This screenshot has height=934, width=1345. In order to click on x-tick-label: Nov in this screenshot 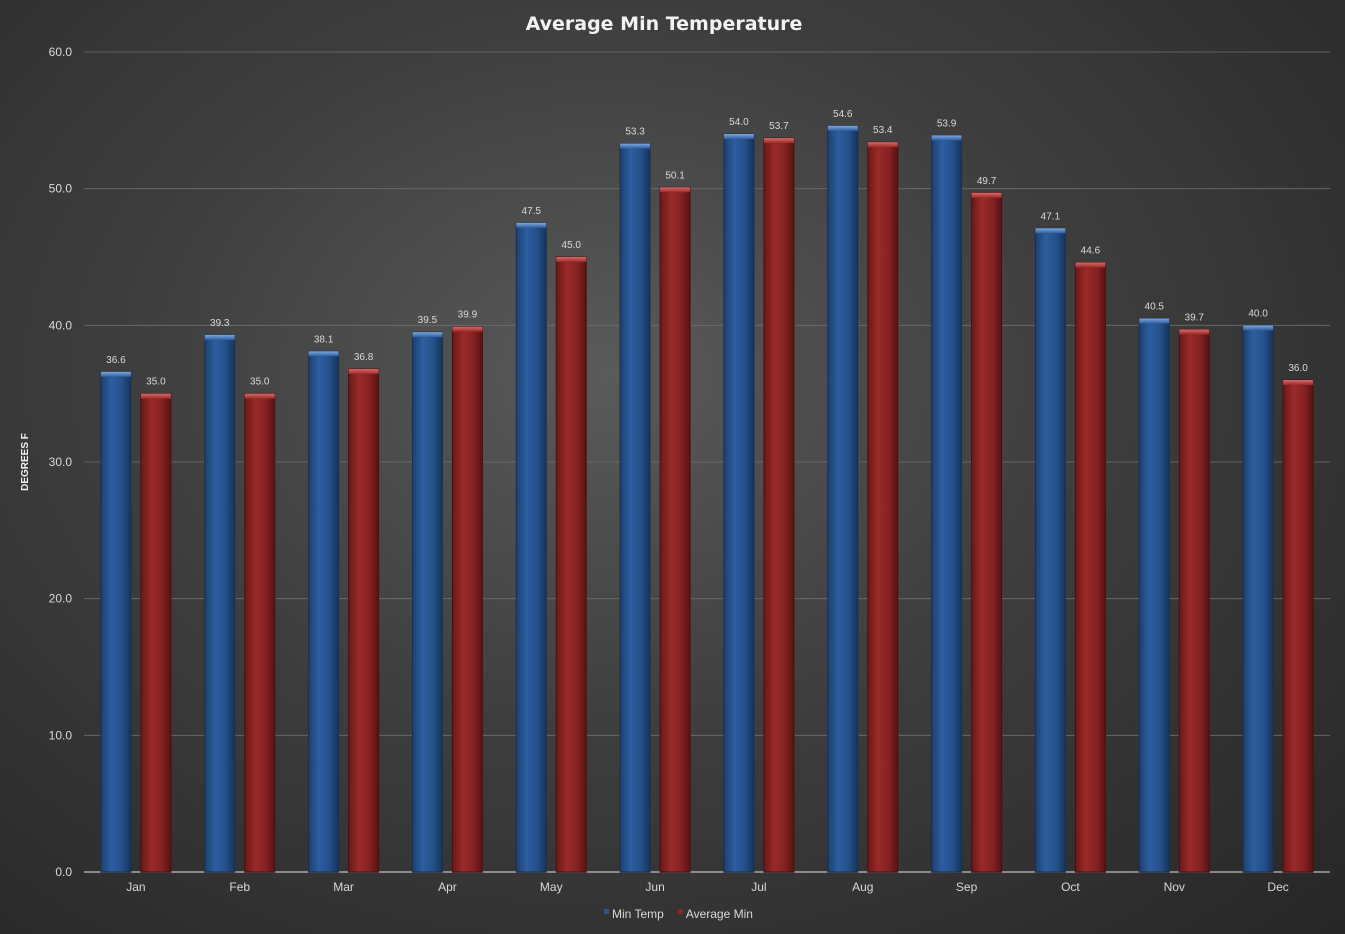, I will do `click(1174, 887)`.